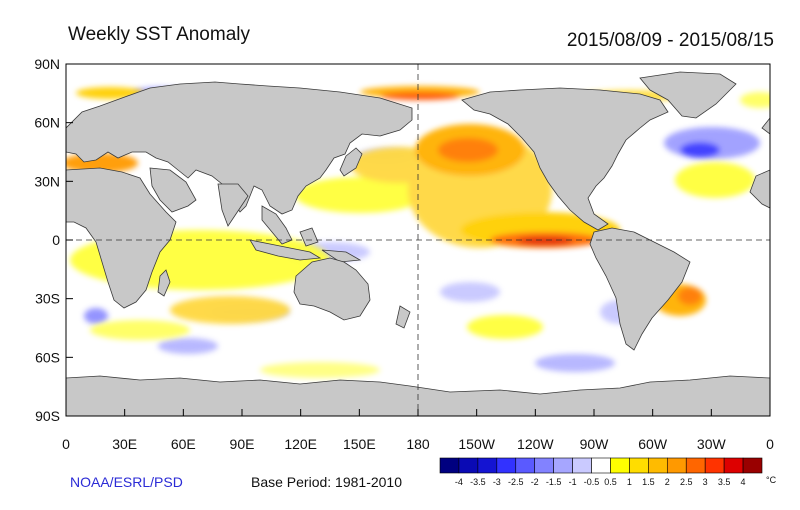 The height and width of the screenshot is (510, 800). What do you see at coordinates (478, 482) in the screenshot?
I see `colorbar-label: -3.5` at bounding box center [478, 482].